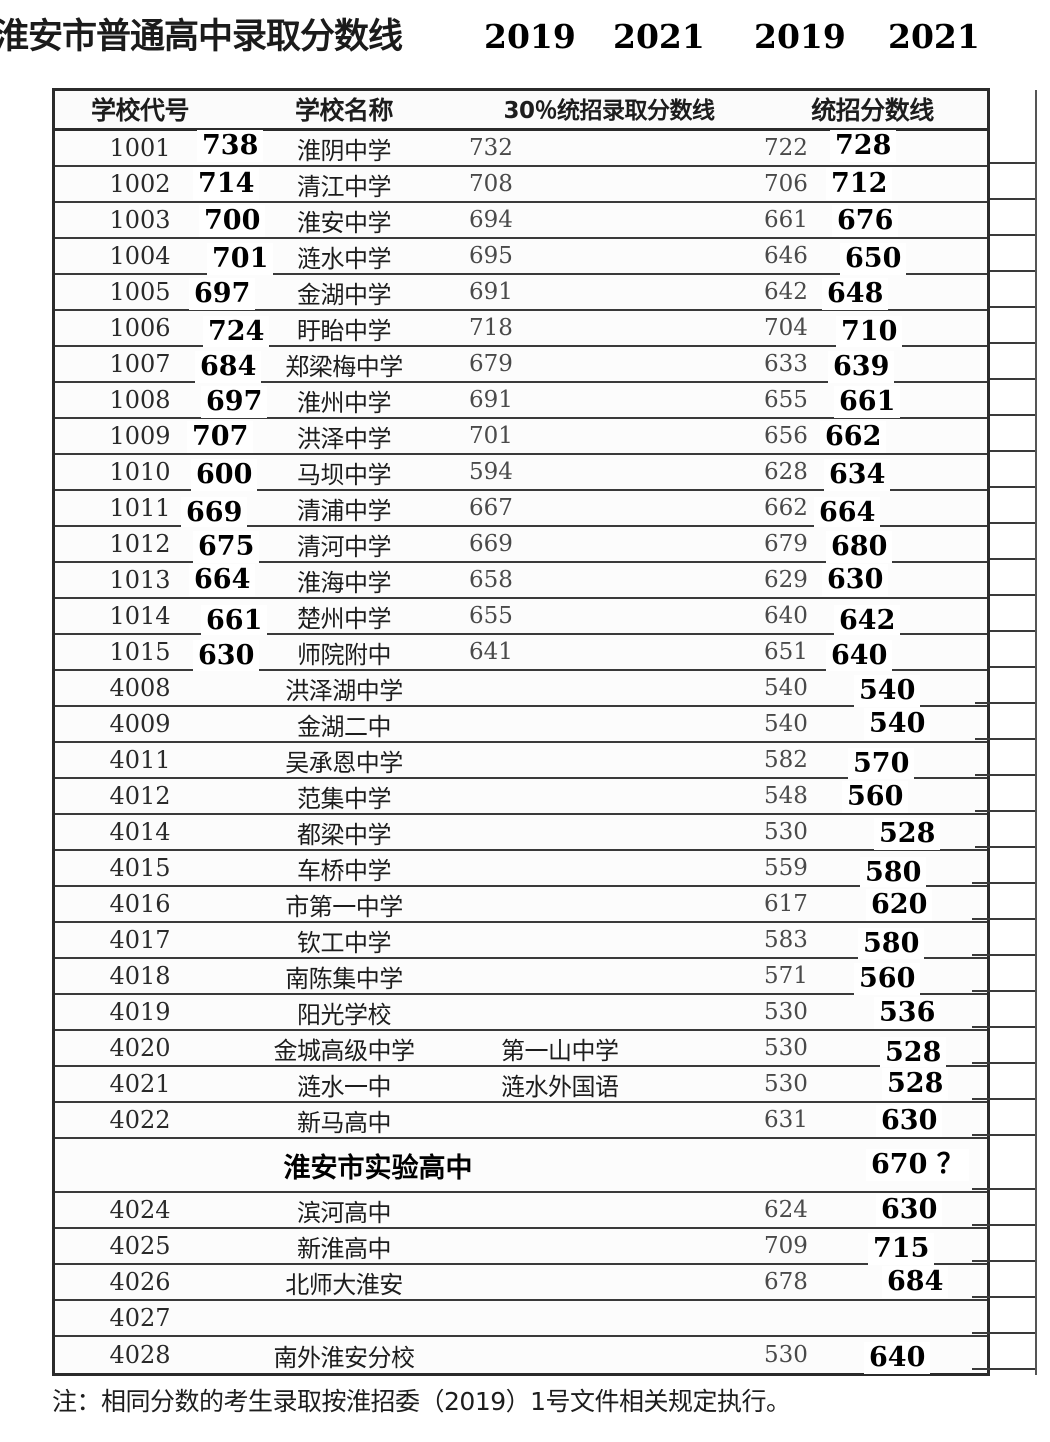 Image resolution: width=1050 pixels, height=1442 pixels. Describe the element at coordinates (140, 1246) in the screenshot. I see `cell-school-code: 4025` at that location.